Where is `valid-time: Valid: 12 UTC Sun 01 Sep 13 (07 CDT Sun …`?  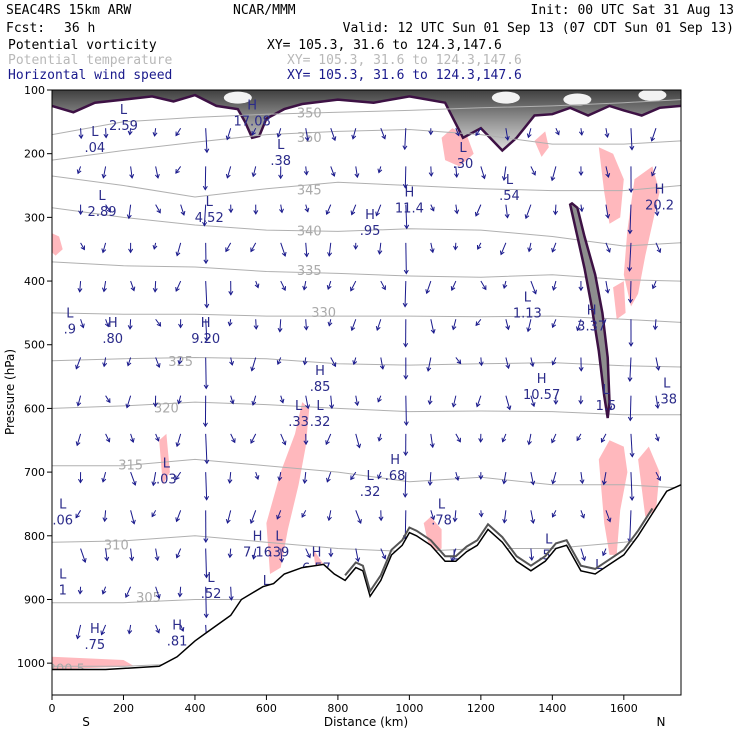
valid-time: Valid: 12 UTC Sun 01 Sep 13 (07 CDT Sun … is located at coordinates (538, 28).